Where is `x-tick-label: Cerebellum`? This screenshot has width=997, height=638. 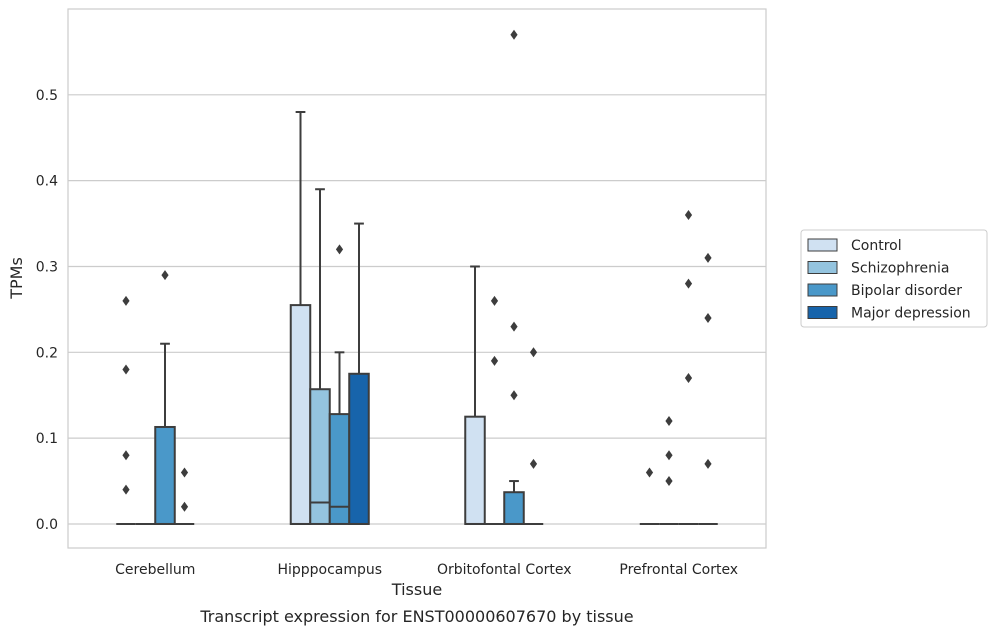
x-tick-label: Cerebellum is located at coordinates (155, 570).